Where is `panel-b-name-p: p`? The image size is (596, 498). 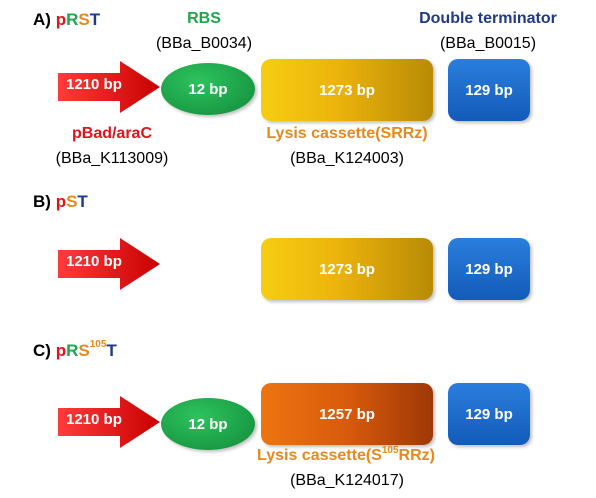 panel-b-name-p: p is located at coordinates (61, 201).